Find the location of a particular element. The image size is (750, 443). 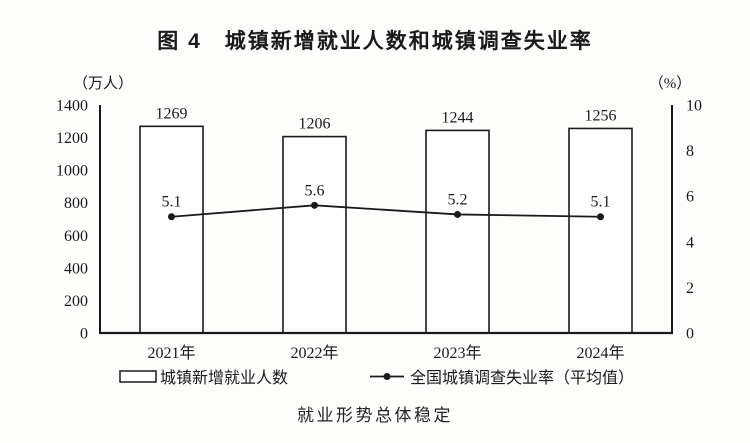

line-value-label: 5.6 is located at coordinates (315, 190).